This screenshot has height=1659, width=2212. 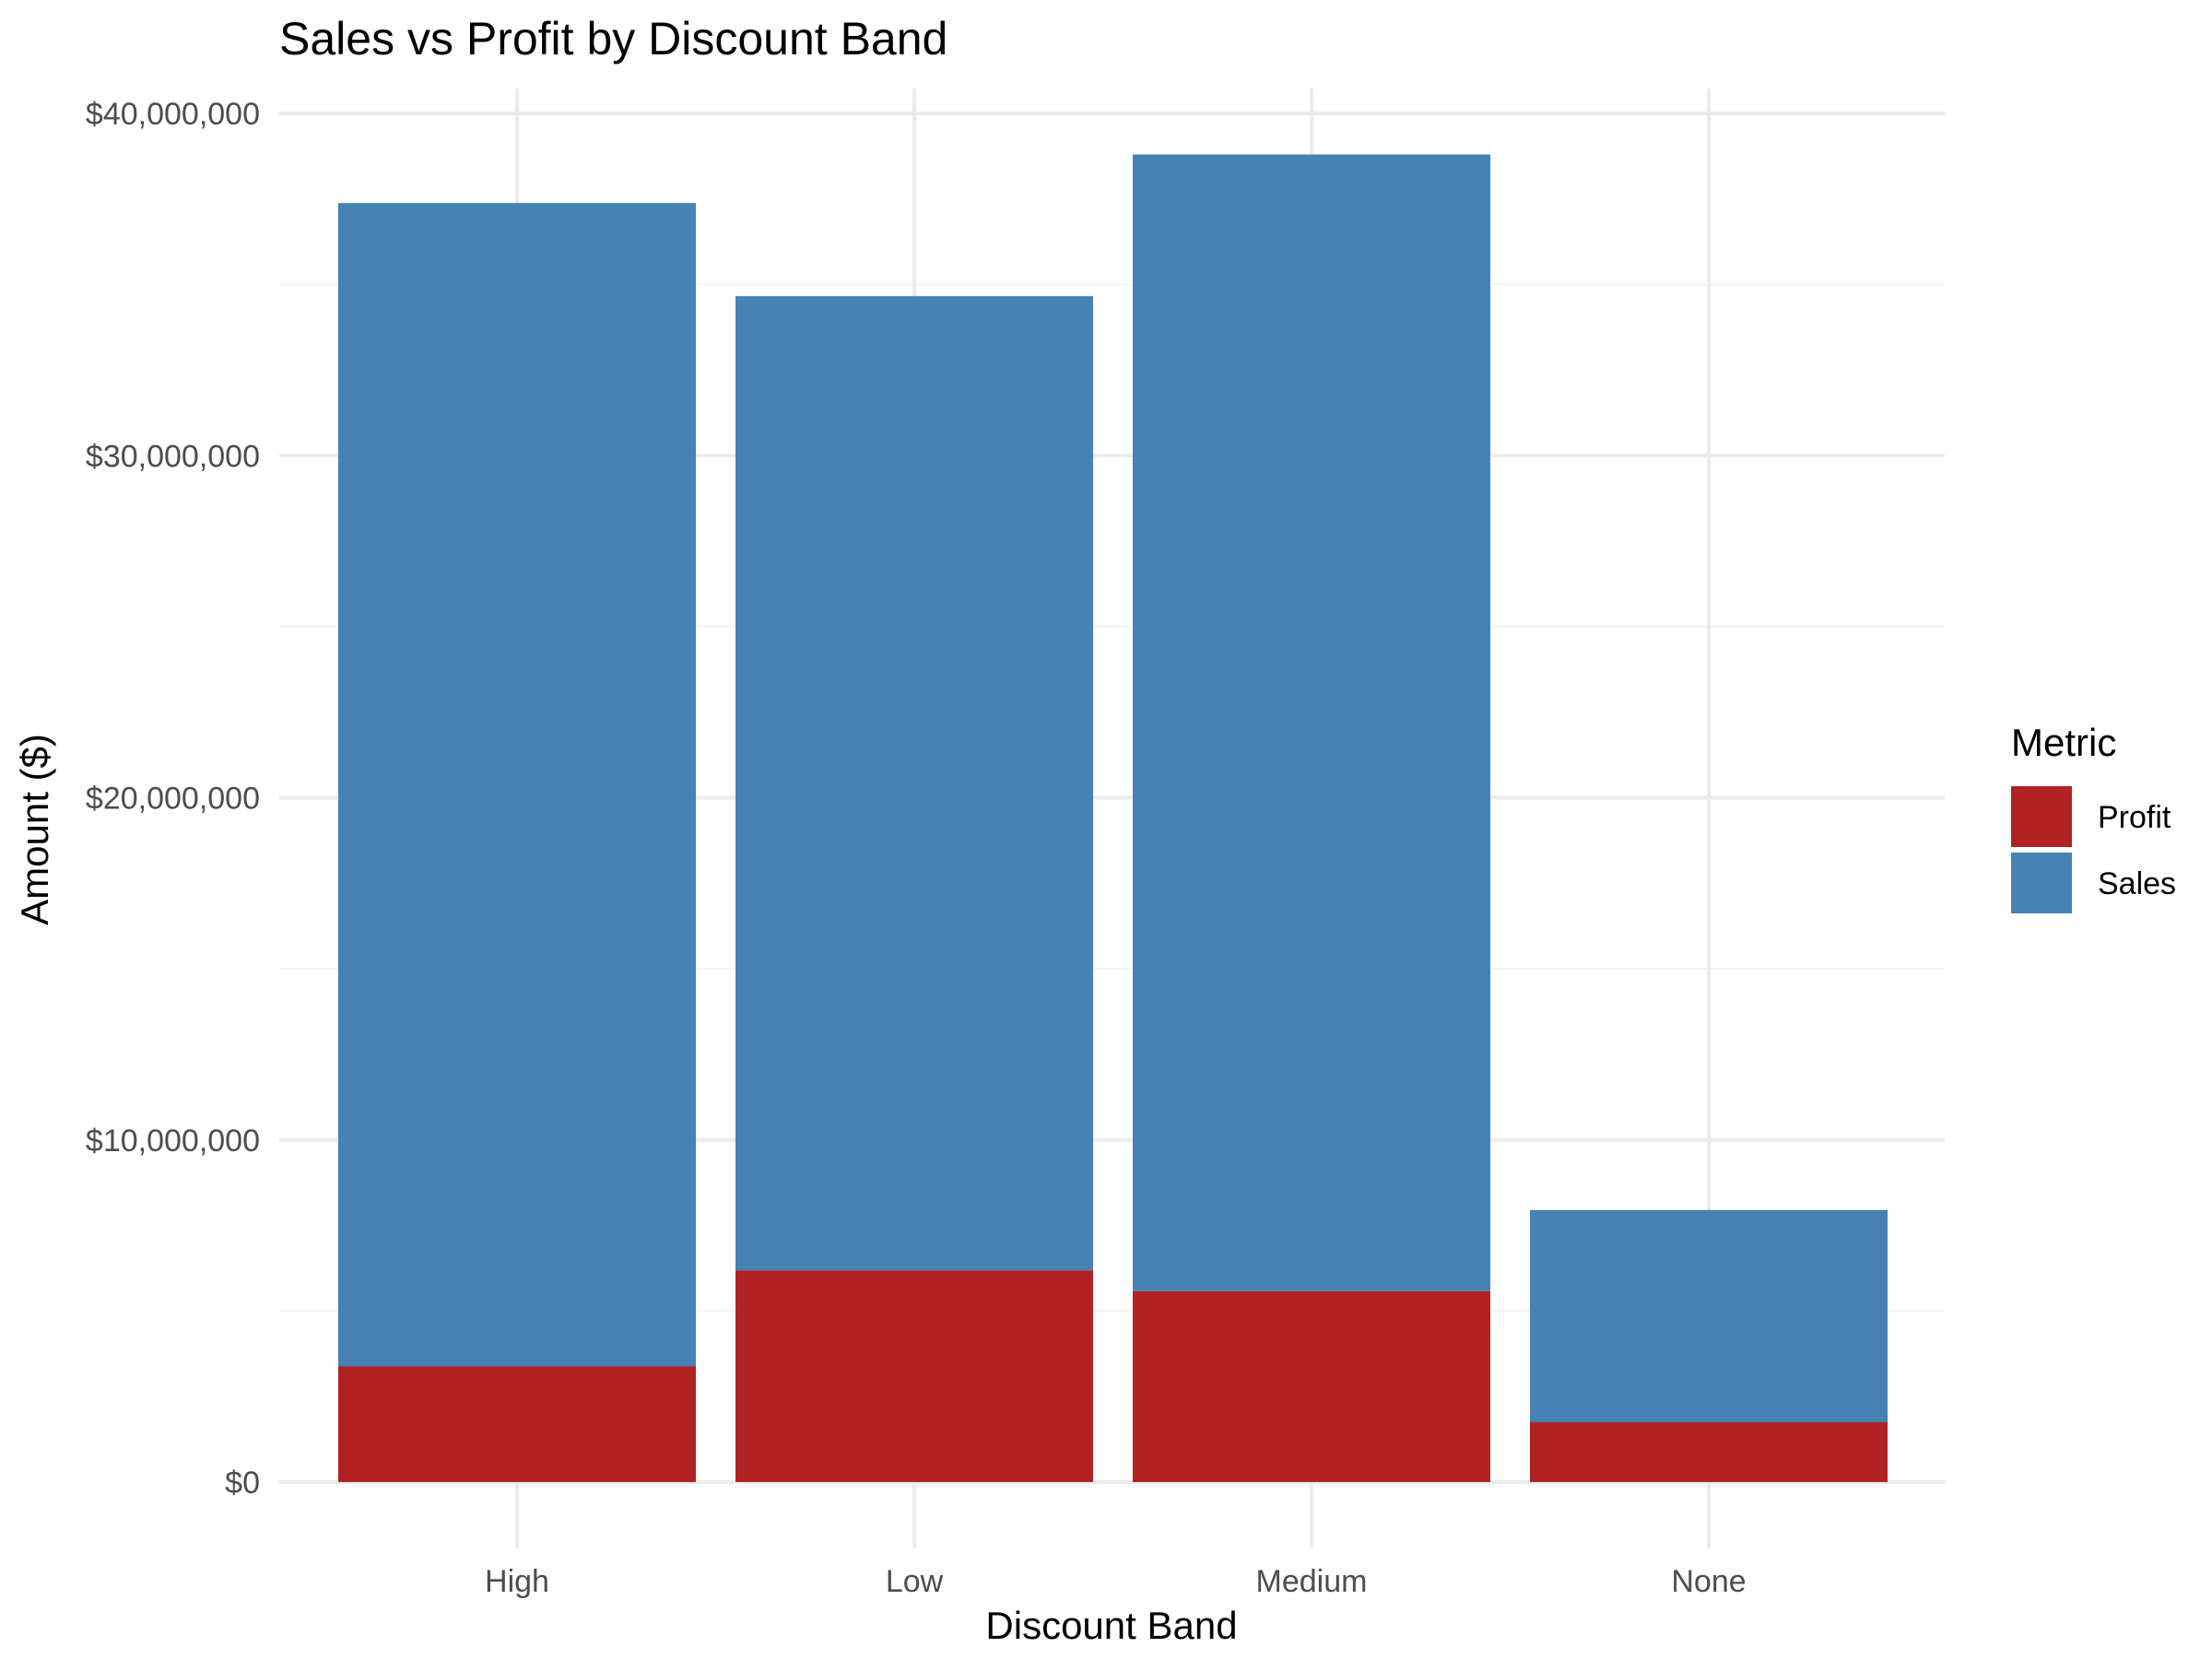 I want to click on legend-key-profit, so click(x=2041, y=816).